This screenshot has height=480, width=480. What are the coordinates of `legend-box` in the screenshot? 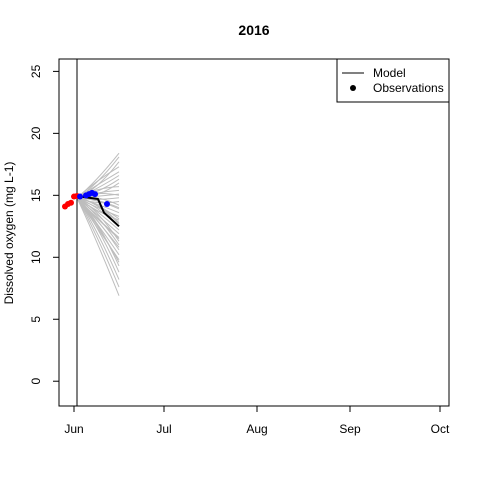 It's located at (393, 80).